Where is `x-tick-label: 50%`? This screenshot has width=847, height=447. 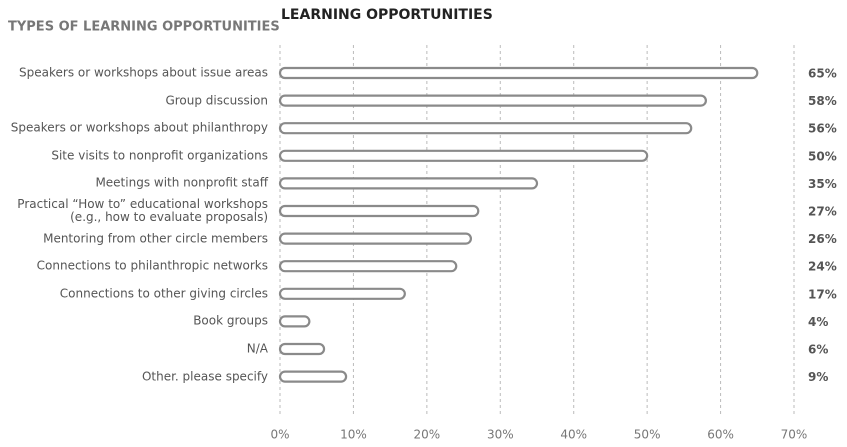 x-tick-label: 50% is located at coordinates (647, 435).